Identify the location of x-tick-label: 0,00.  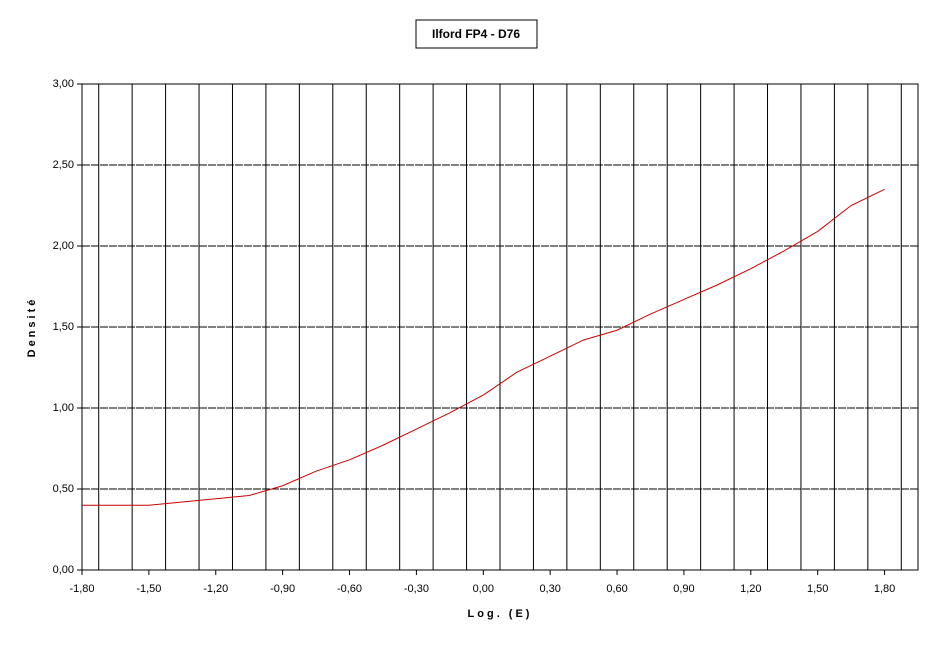
(483, 589).